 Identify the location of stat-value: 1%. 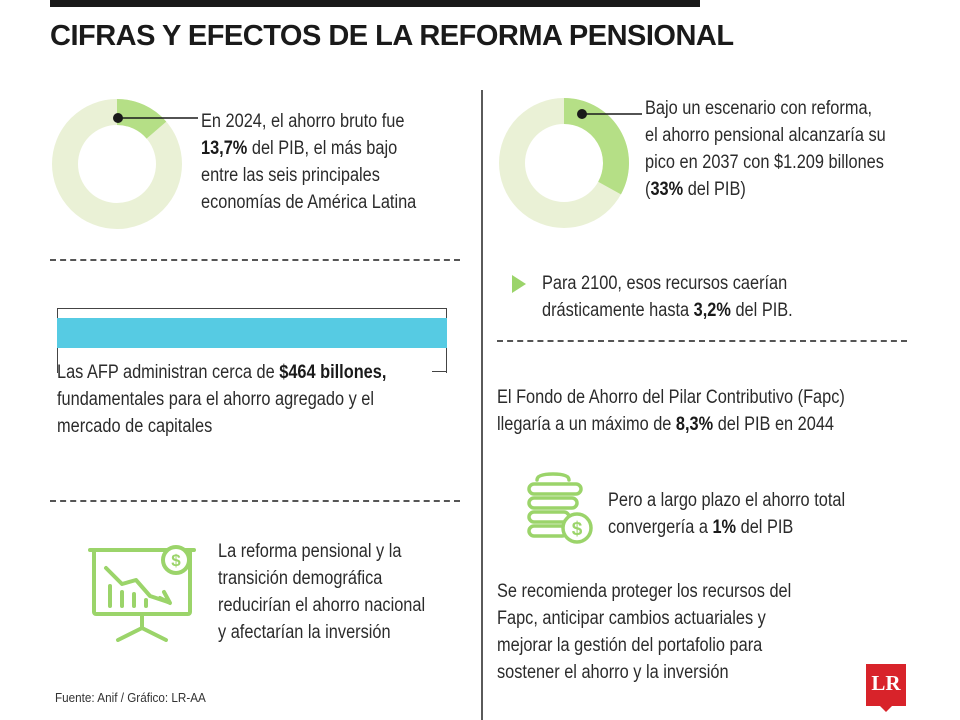
(724, 527).